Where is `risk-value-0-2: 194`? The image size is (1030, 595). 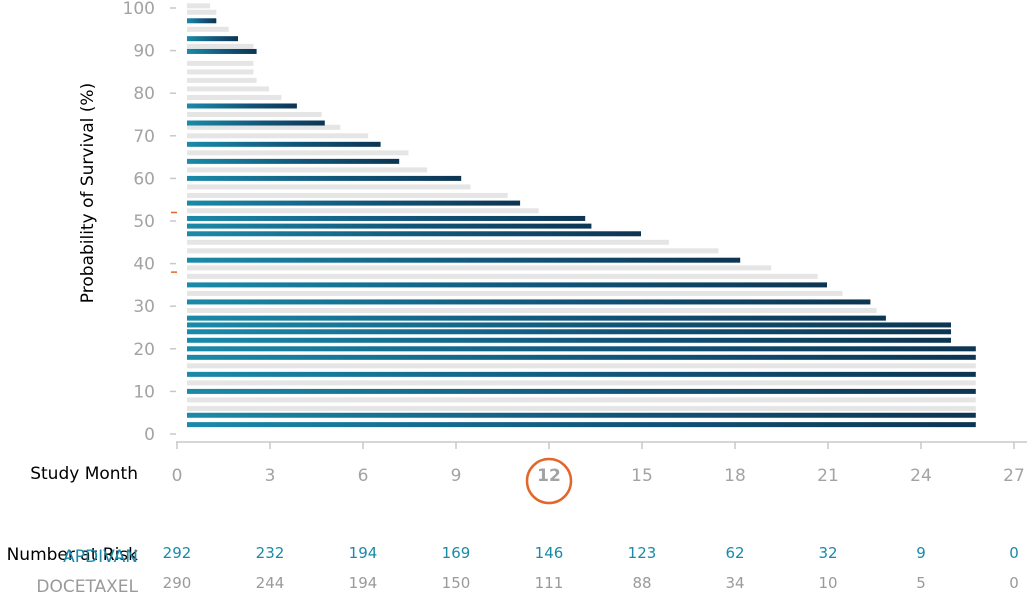
risk-value-0-2: 194 is located at coordinates (363, 553).